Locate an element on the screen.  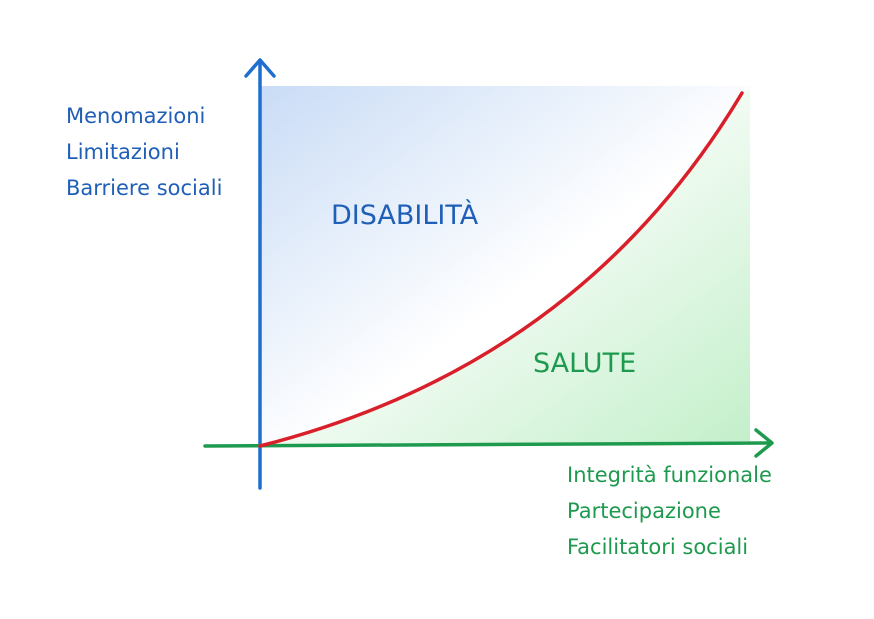
x-axis-label-partecipazione: Partecipazione is located at coordinates (644, 511).